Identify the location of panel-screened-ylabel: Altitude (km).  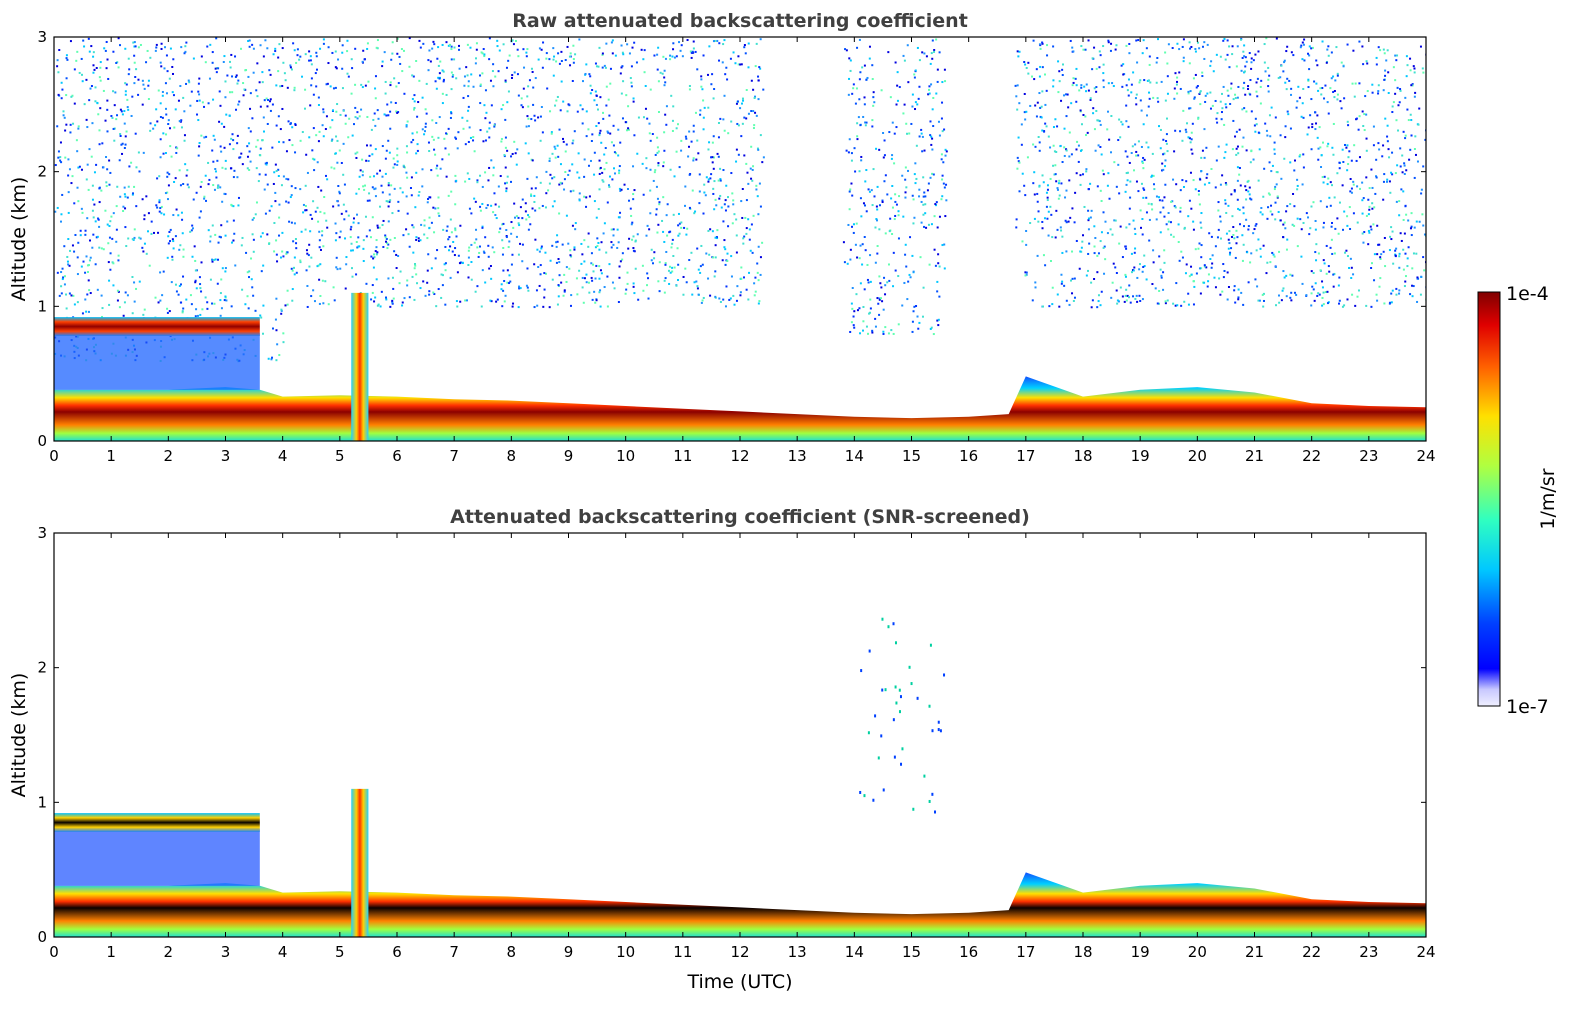
(19, 735).